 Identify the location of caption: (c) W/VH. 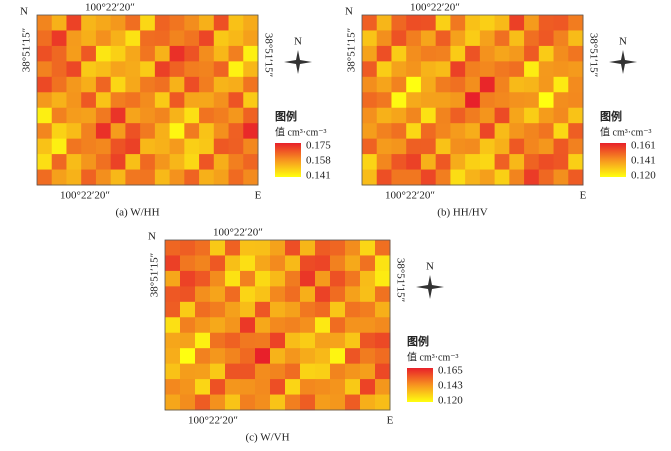
(267, 438).